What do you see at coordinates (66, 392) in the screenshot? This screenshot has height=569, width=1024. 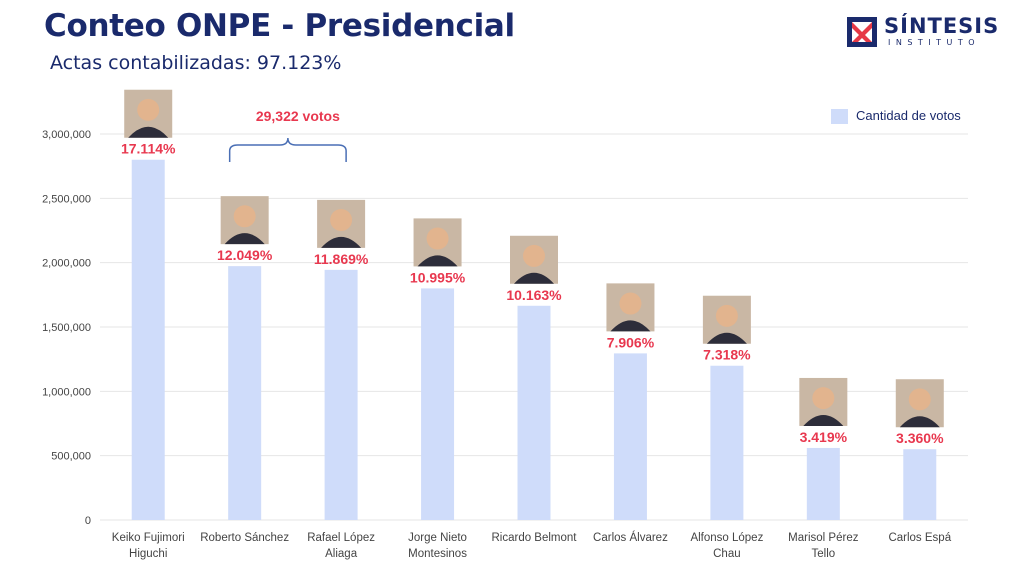 I see `y-tick-label: 1,000,000` at bounding box center [66, 392].